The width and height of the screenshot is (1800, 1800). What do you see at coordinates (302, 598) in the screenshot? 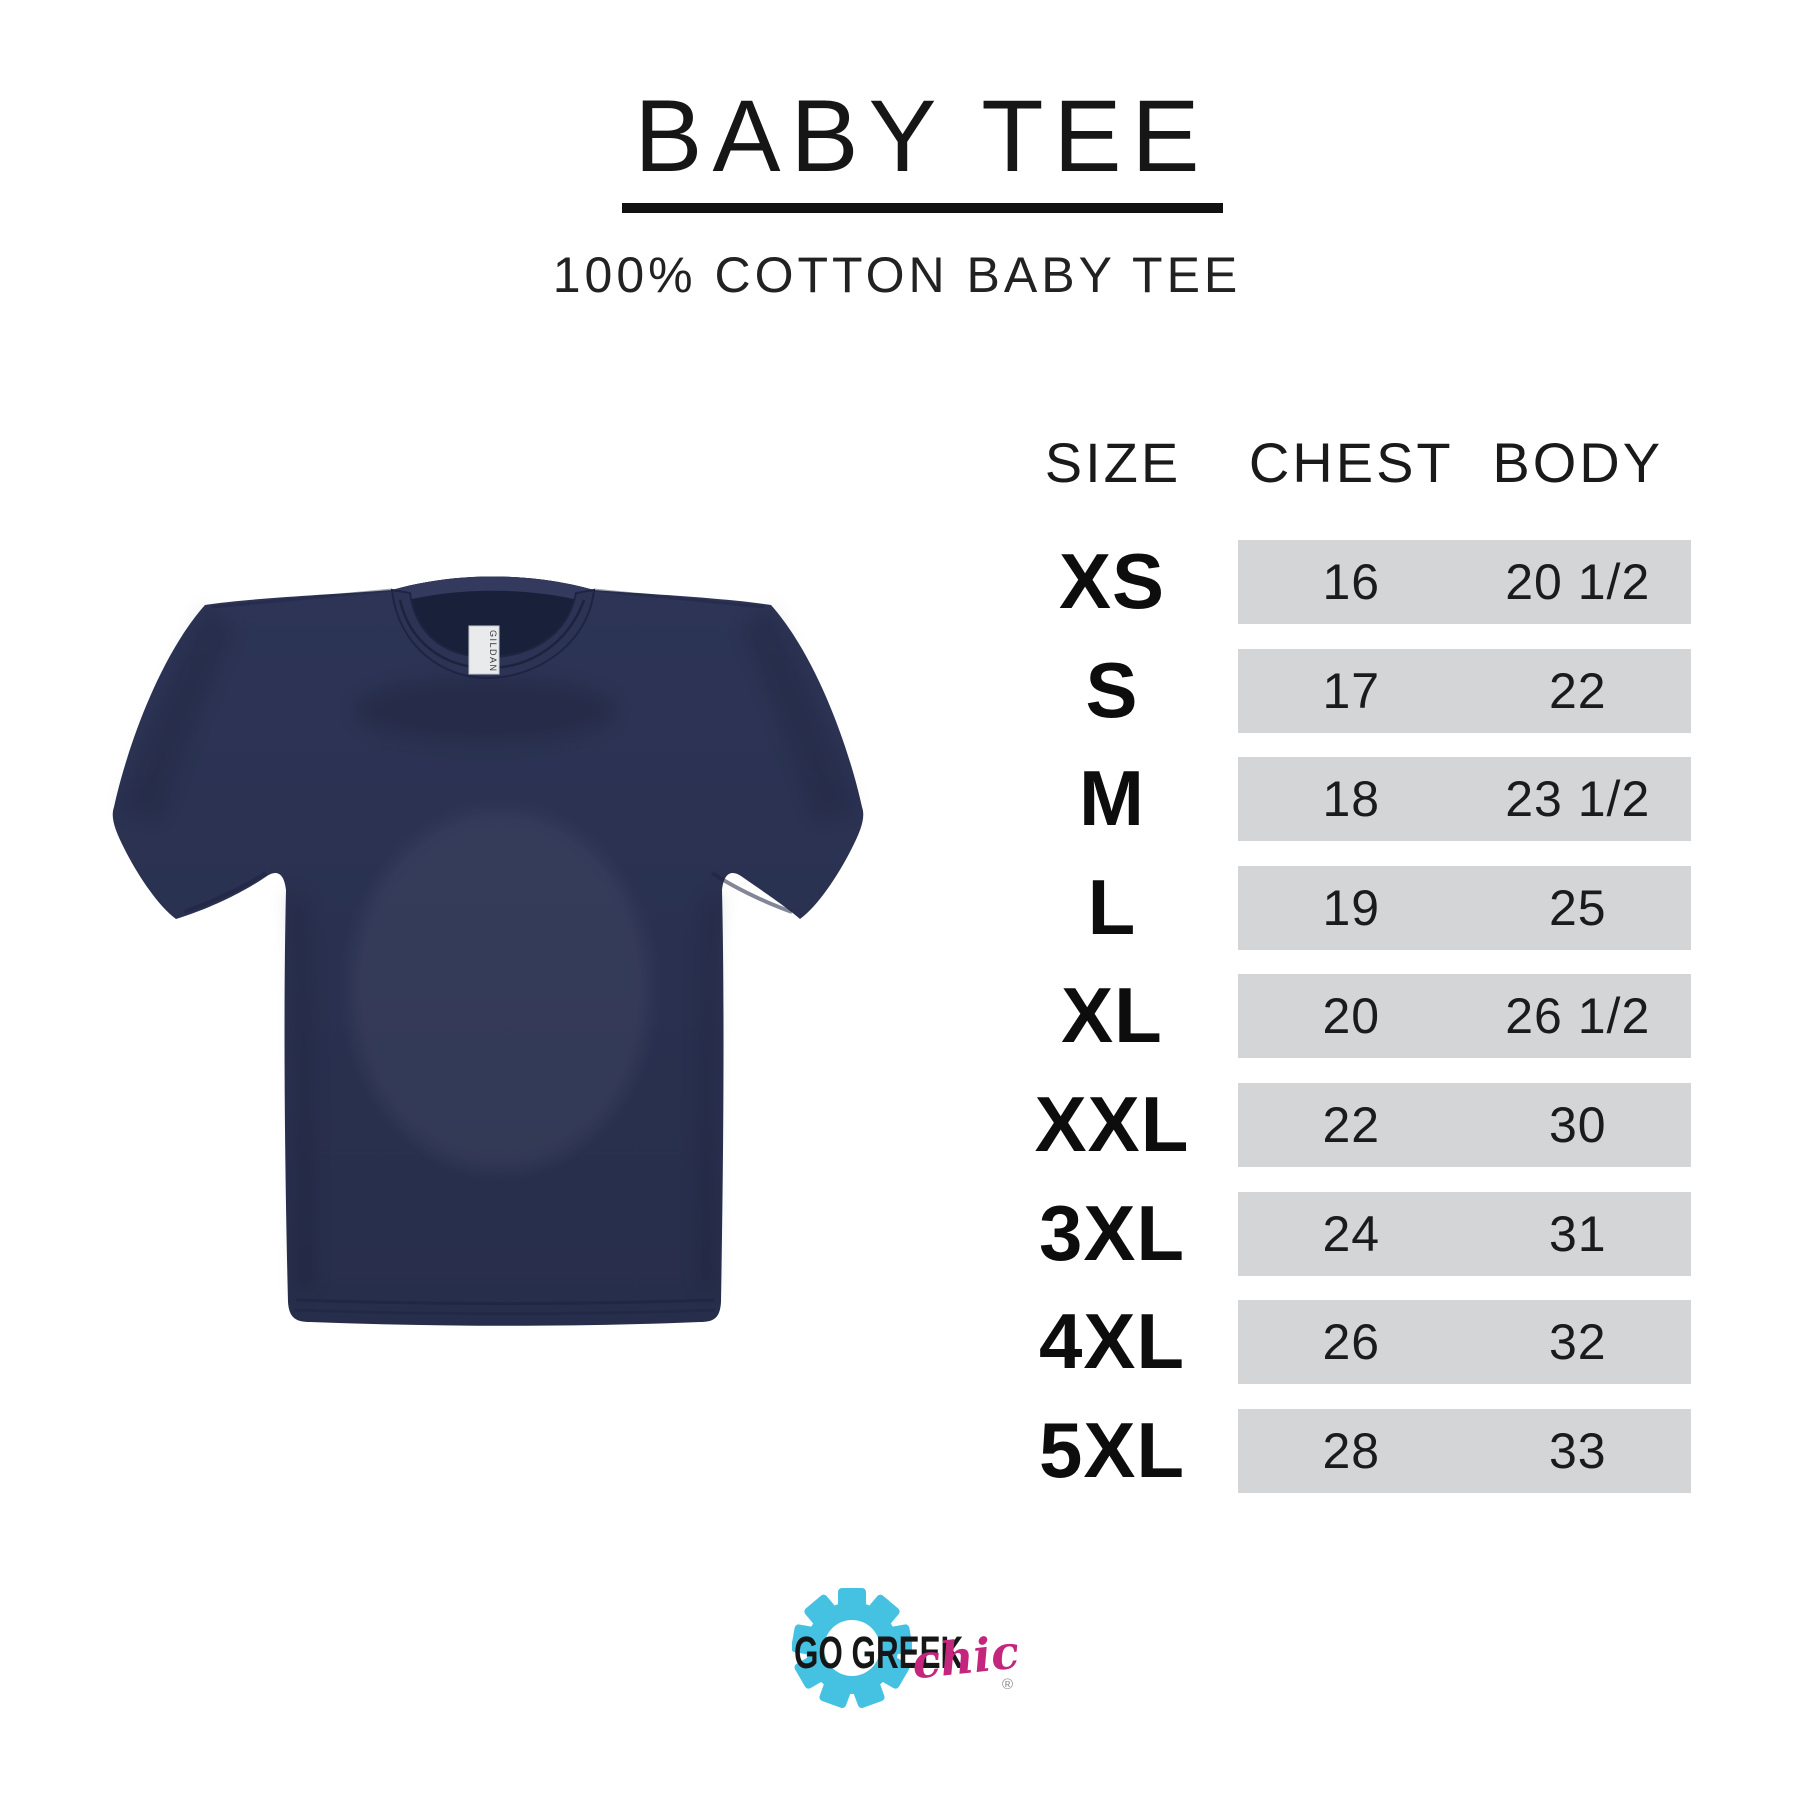
I see `left-shoulder-seam` at bounding box center [302, 598].